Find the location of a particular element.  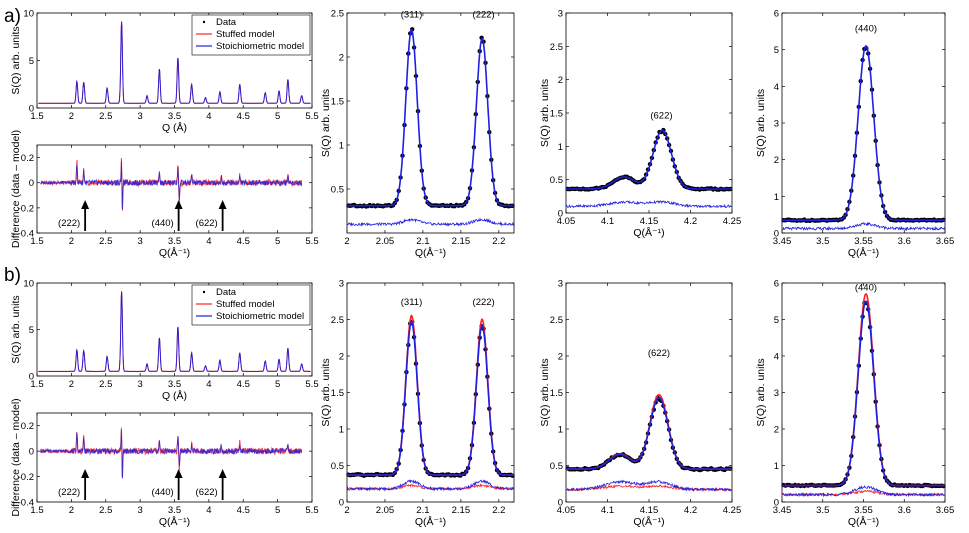

y-tick-label: 1.5 is located at coordinates (556, 393).